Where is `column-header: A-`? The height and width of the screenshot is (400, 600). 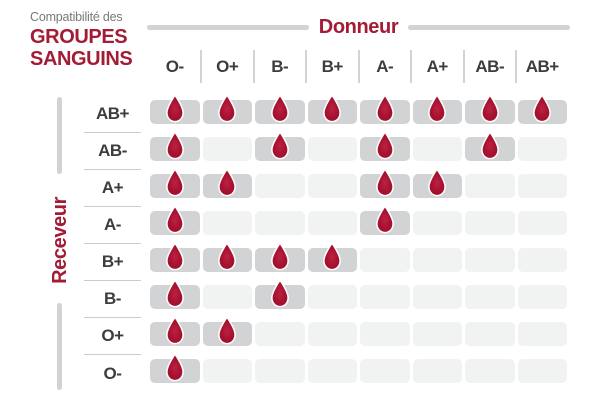 column-header: A- is located at coordinates (386, 66).